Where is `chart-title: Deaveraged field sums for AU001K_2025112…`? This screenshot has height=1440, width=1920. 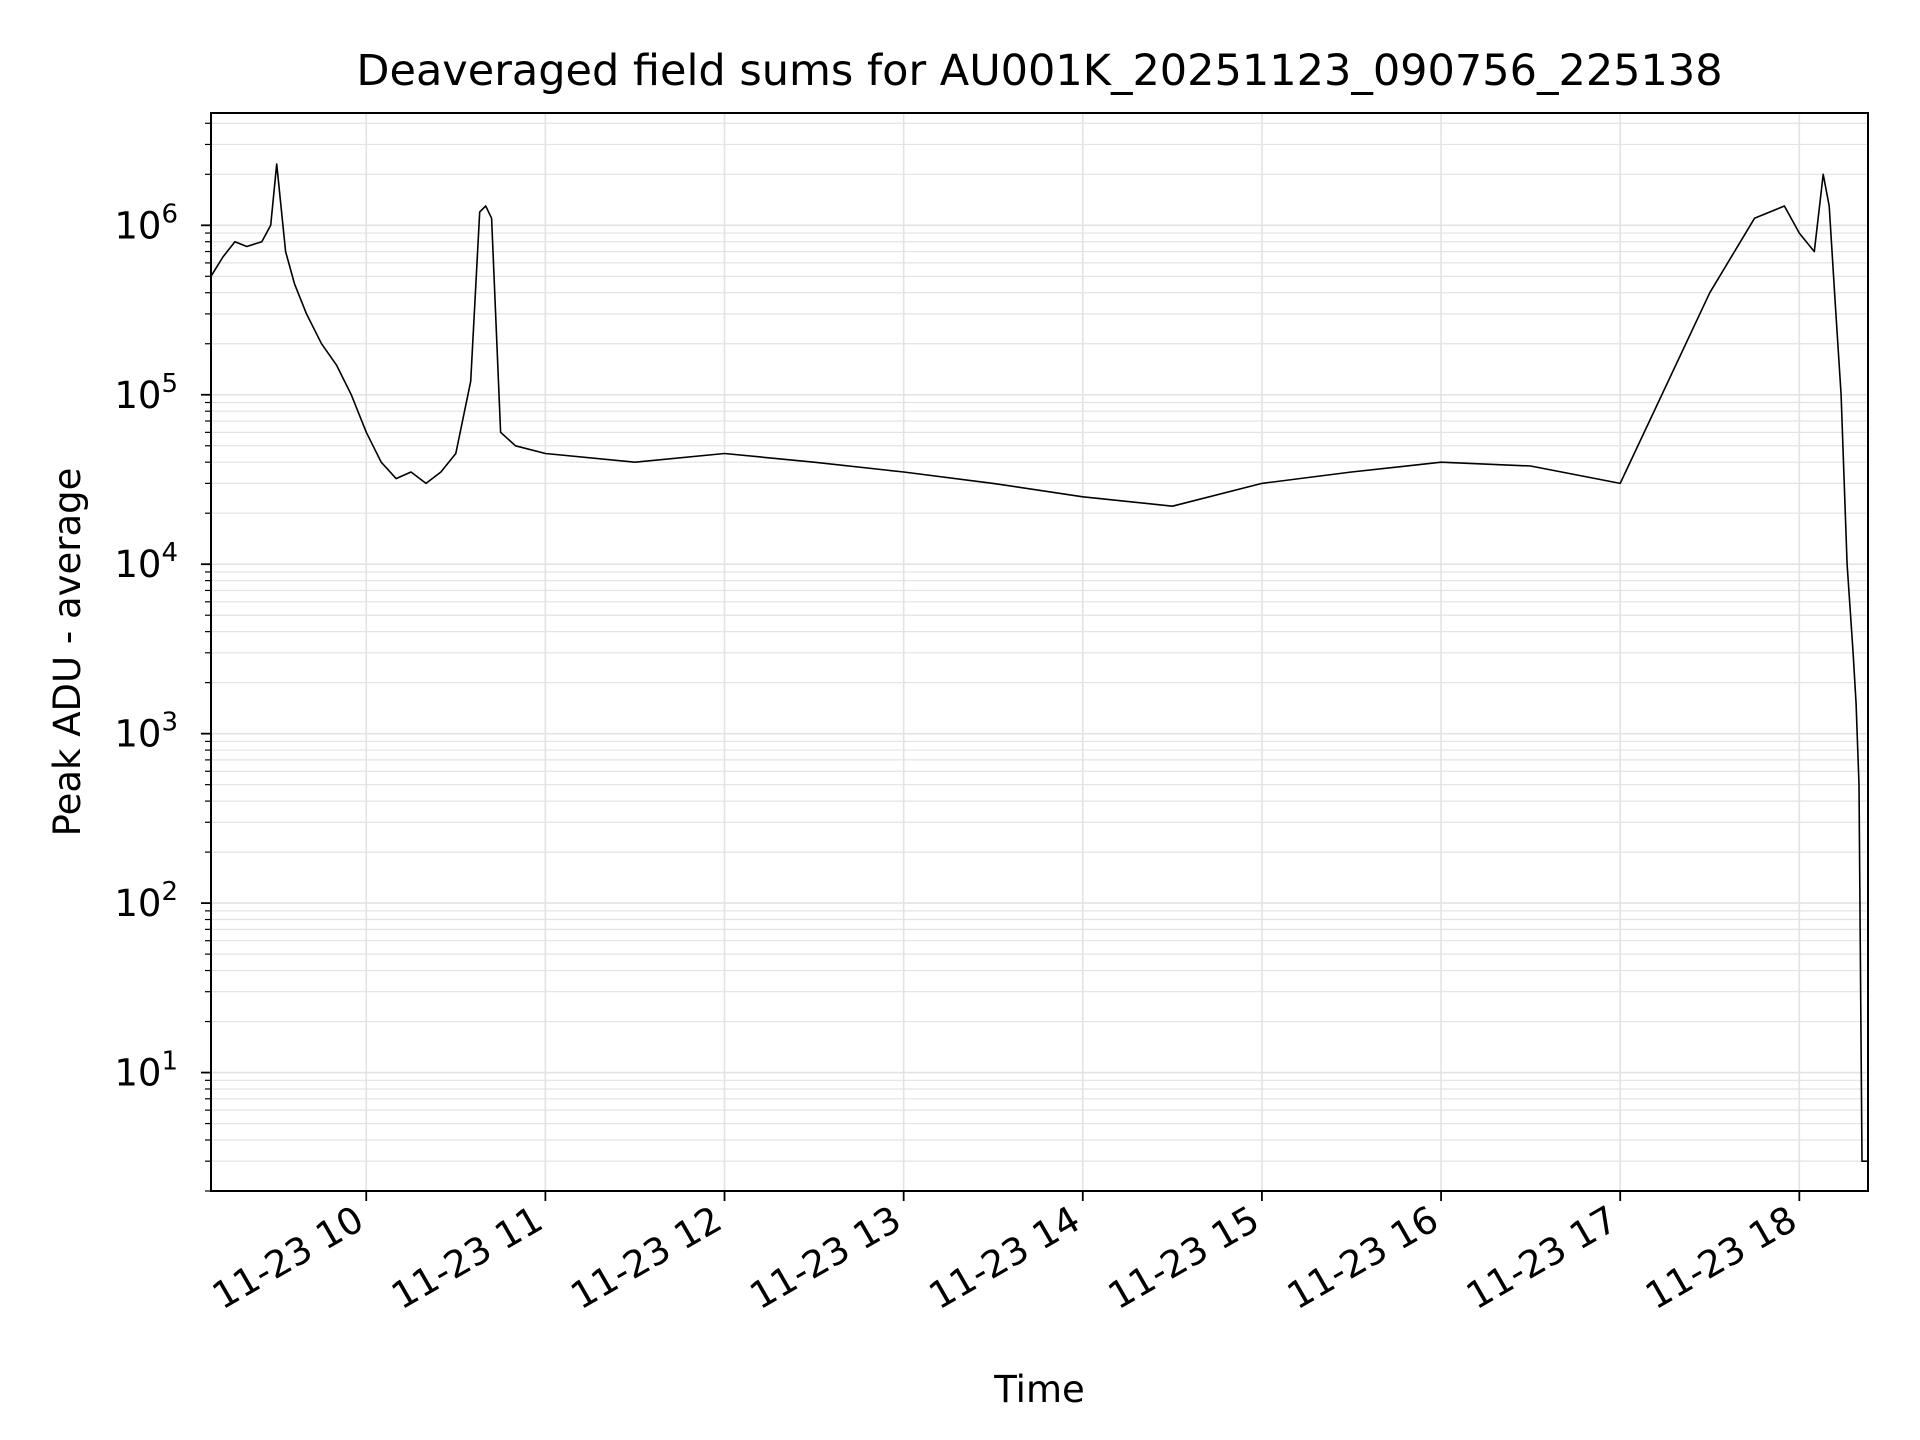 chart-title: Deaveraged field sums for AU001K_2025112… is located at coordinates (1039, 71).